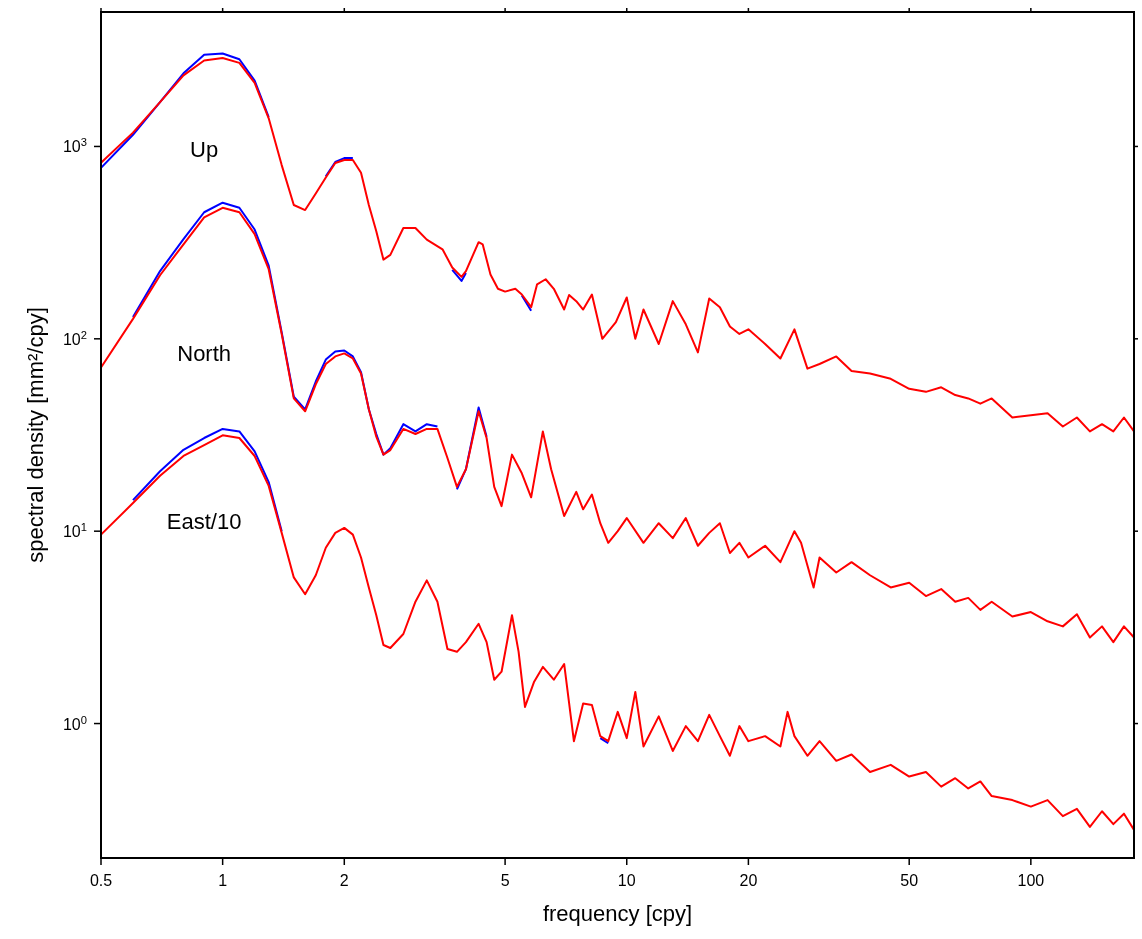 The image size is (1142, 939). I want to click on x-tick-label: 1, so click(223, 880).